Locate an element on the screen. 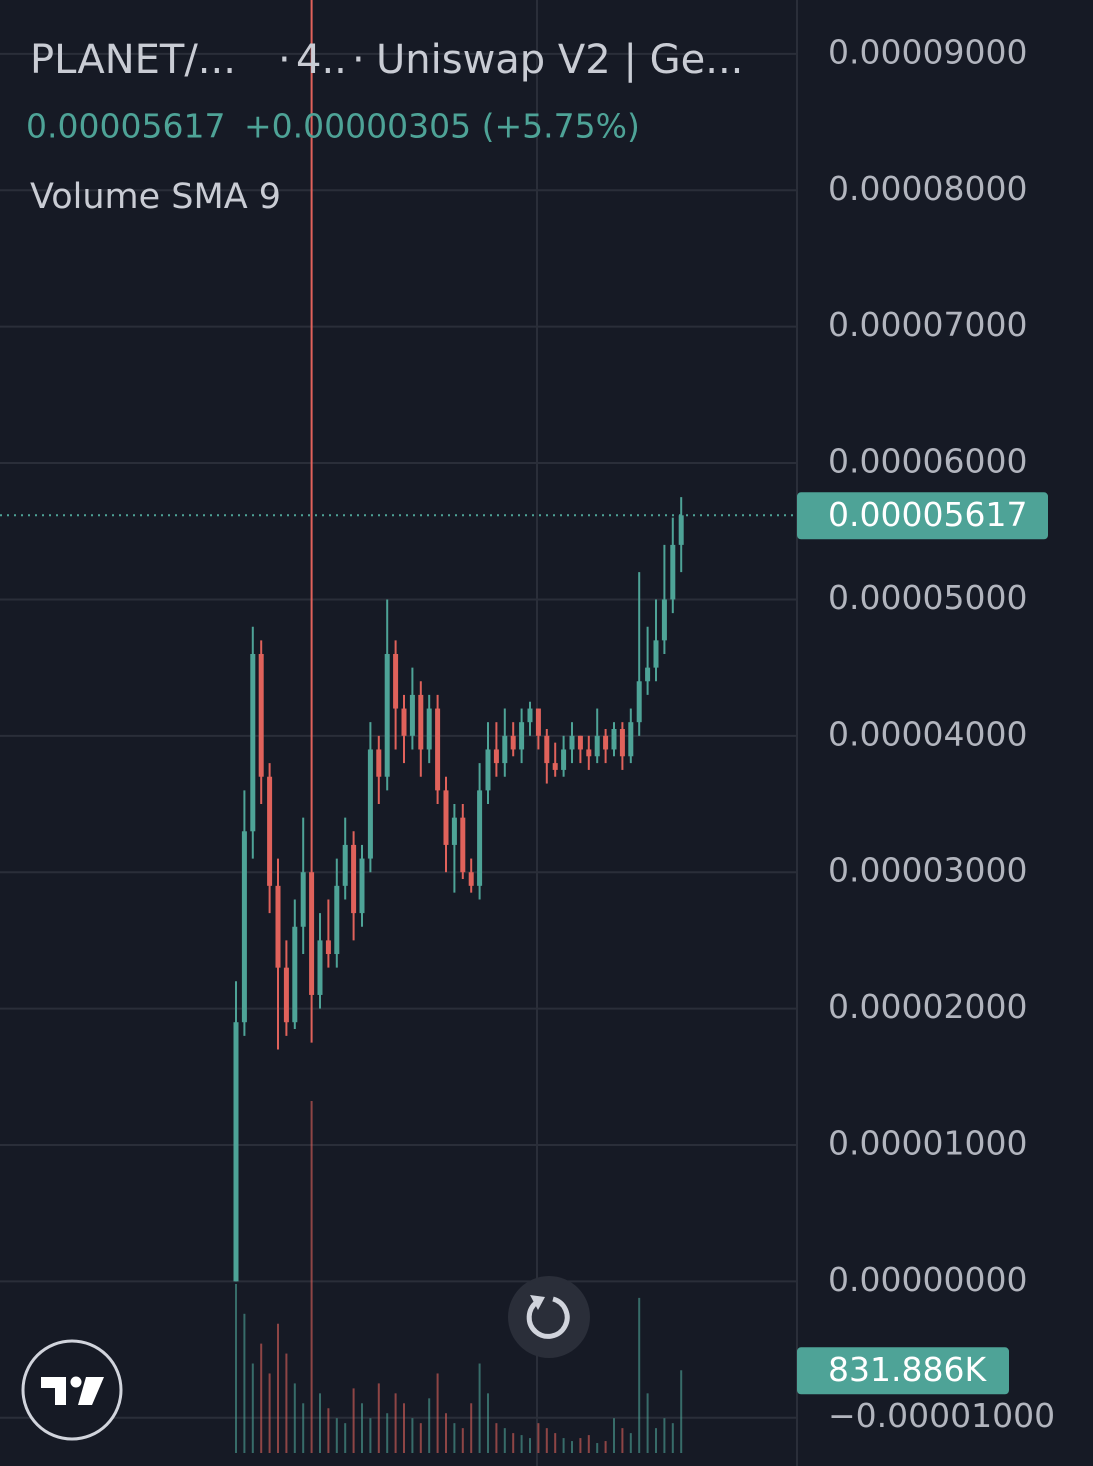 Image resolution: width=1093 pixels, height=1466 pixels. y-tick-label: −0.00001000 is located at coordinates (941, 1415).